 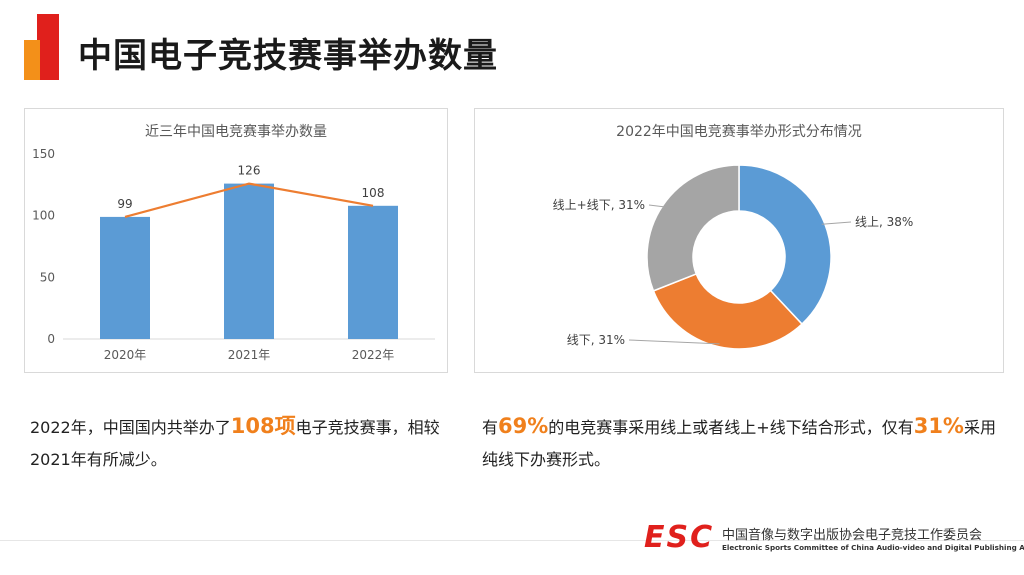 I want to click on title-accent, so click(x=41, y=47).